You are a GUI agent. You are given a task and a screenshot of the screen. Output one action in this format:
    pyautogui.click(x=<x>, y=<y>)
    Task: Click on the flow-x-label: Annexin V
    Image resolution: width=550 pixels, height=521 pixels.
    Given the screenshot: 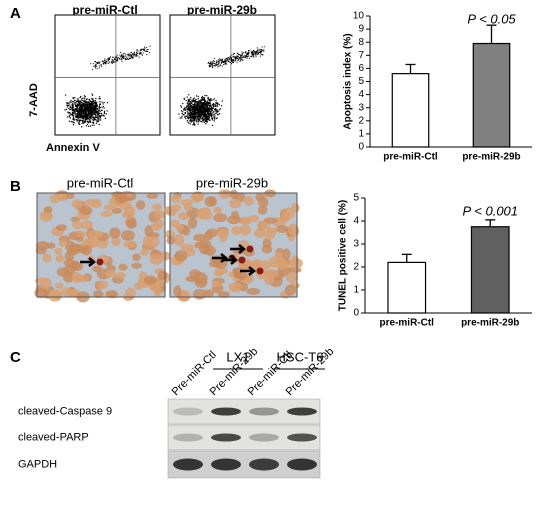 What is the action you would take?
    pyautogui.click(x=73, y=148)
    